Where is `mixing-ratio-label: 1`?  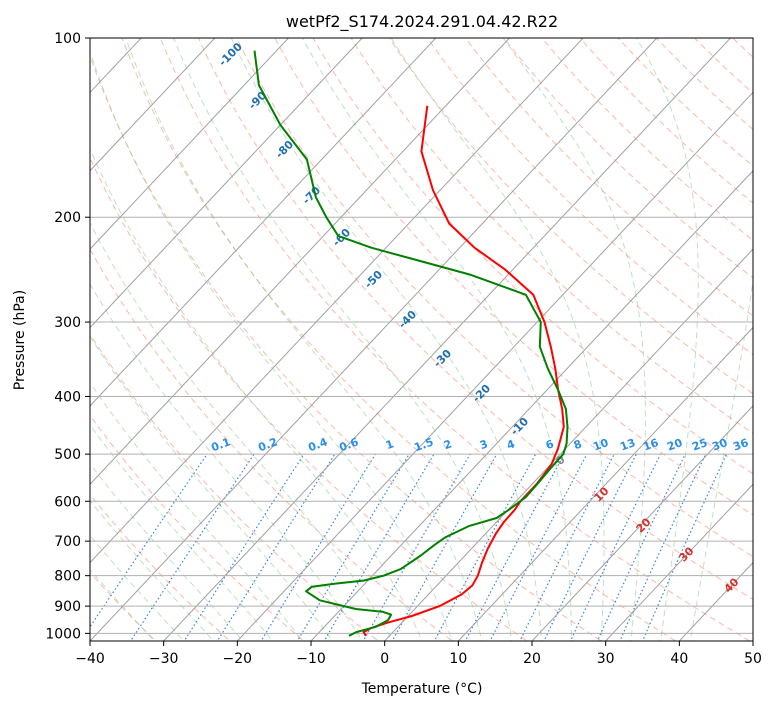 mixing-ratio-label: 1 is located at coordinates (390, 444).